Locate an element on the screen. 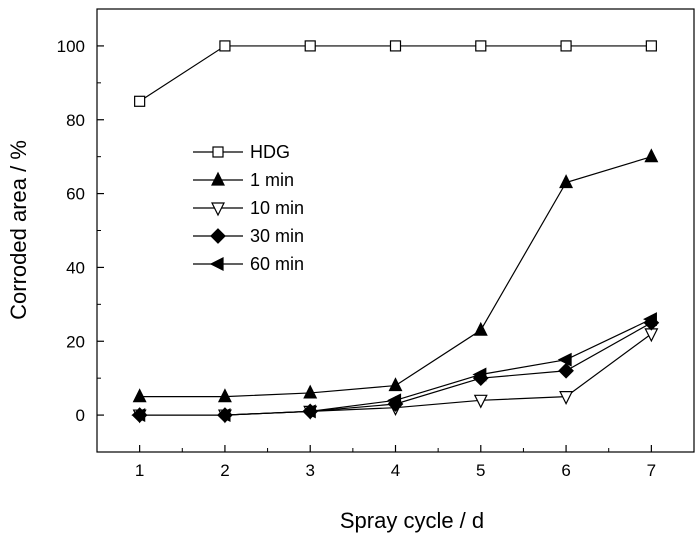 The width and height of the screenshot is (700, 542). y-tick-label: 40 is located at coordinates (75, 267).